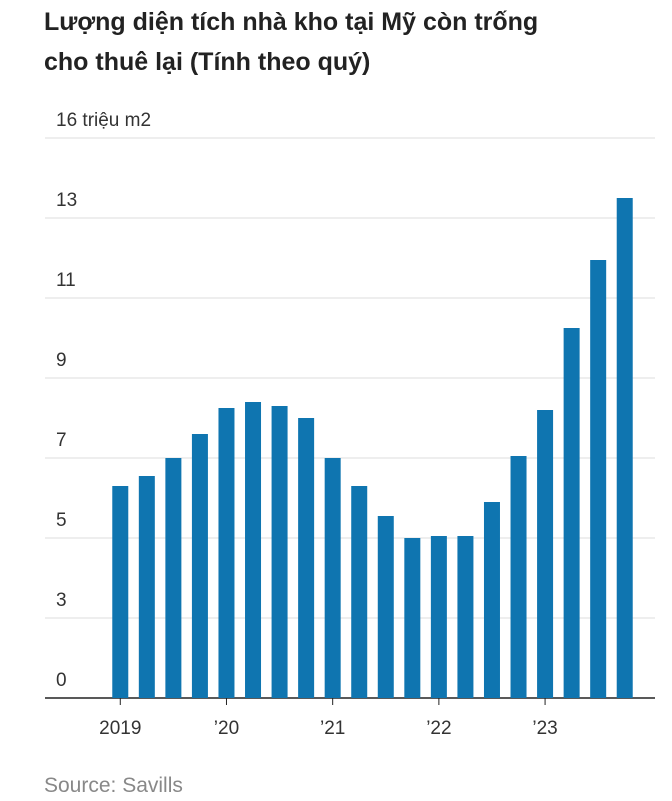 This screenshot has width=672, height=801. Describe the element at coordinates (66, 200) in the screenshot. I see `y-tick-label: 13` at that location.